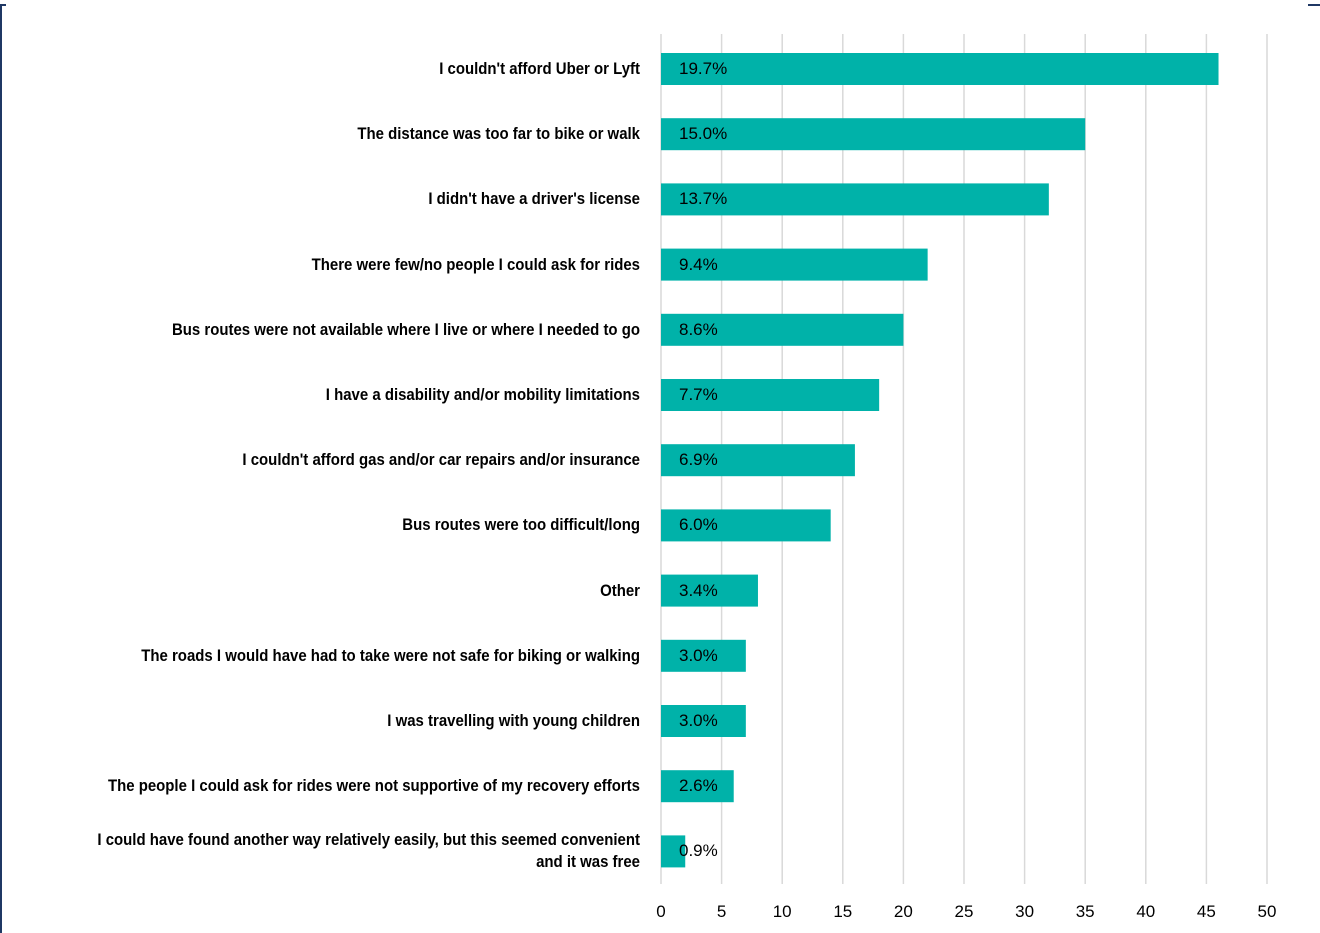  What do you see at coordinates (661, 911) in the screenshot?
I see `x-tick-label: 0` at bounding box center [661, 911].